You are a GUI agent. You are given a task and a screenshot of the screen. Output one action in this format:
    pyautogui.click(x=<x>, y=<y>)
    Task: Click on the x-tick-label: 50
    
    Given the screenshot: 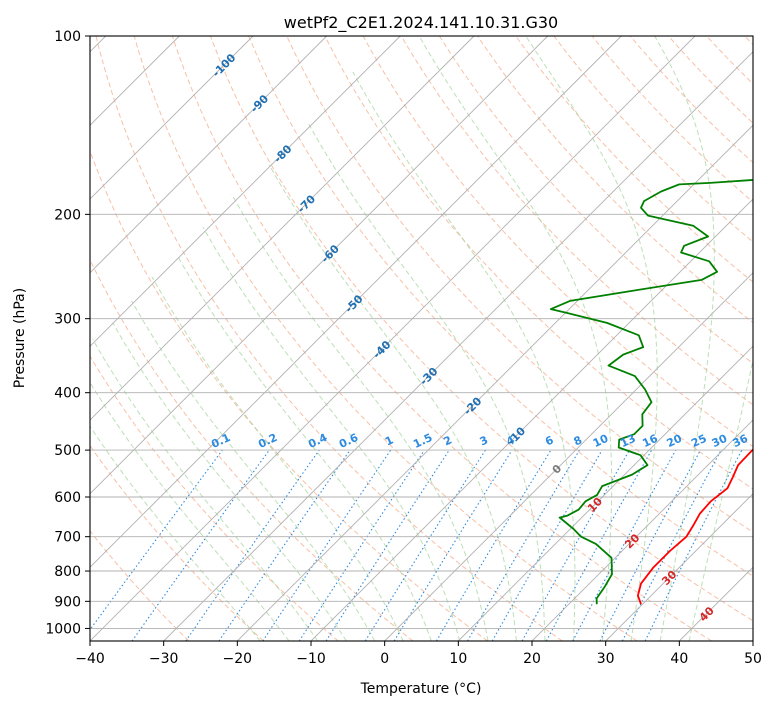 What is the action you would take?
    pyautogui.click(x=753, y=659)
    